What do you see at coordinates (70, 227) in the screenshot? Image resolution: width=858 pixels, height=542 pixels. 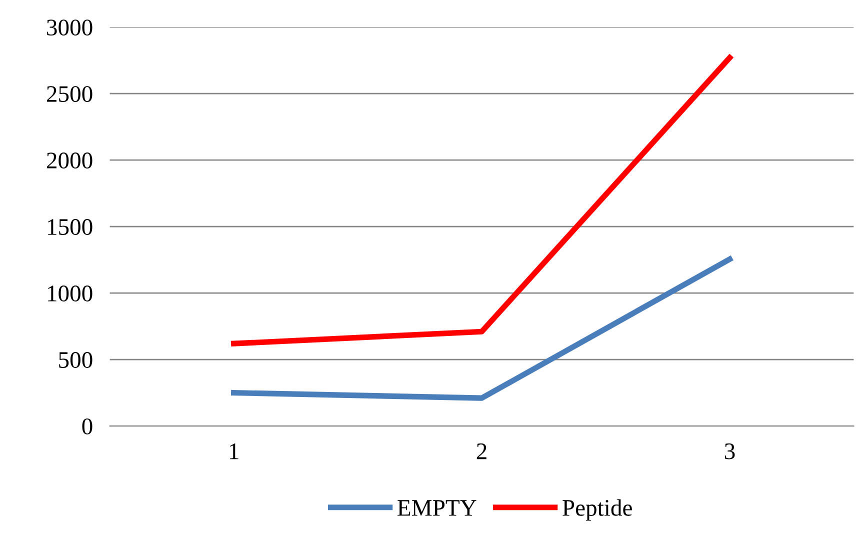 I see `y-tick-label: 1500` at bounding box center [70, 227].